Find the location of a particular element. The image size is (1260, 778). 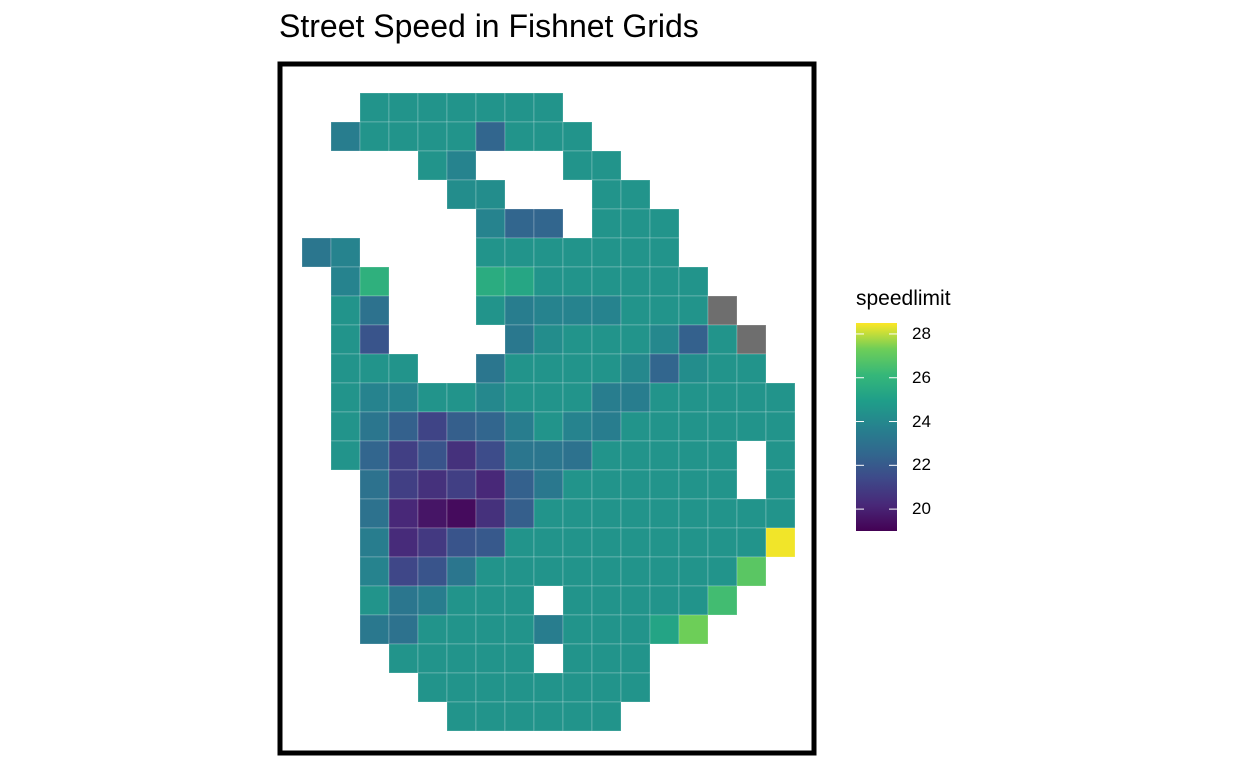

legend-title: speedlimit is located at coordinates (903, 298).